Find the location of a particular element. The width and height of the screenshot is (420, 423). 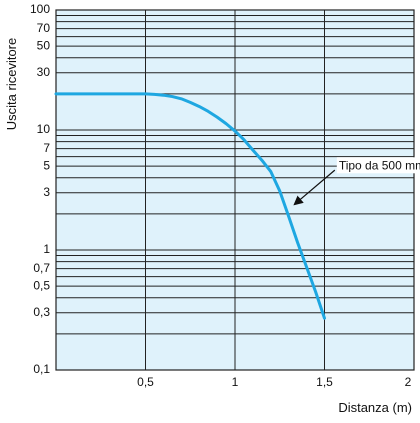

y-tick-label: 10 is located at coordinates (44, 129).